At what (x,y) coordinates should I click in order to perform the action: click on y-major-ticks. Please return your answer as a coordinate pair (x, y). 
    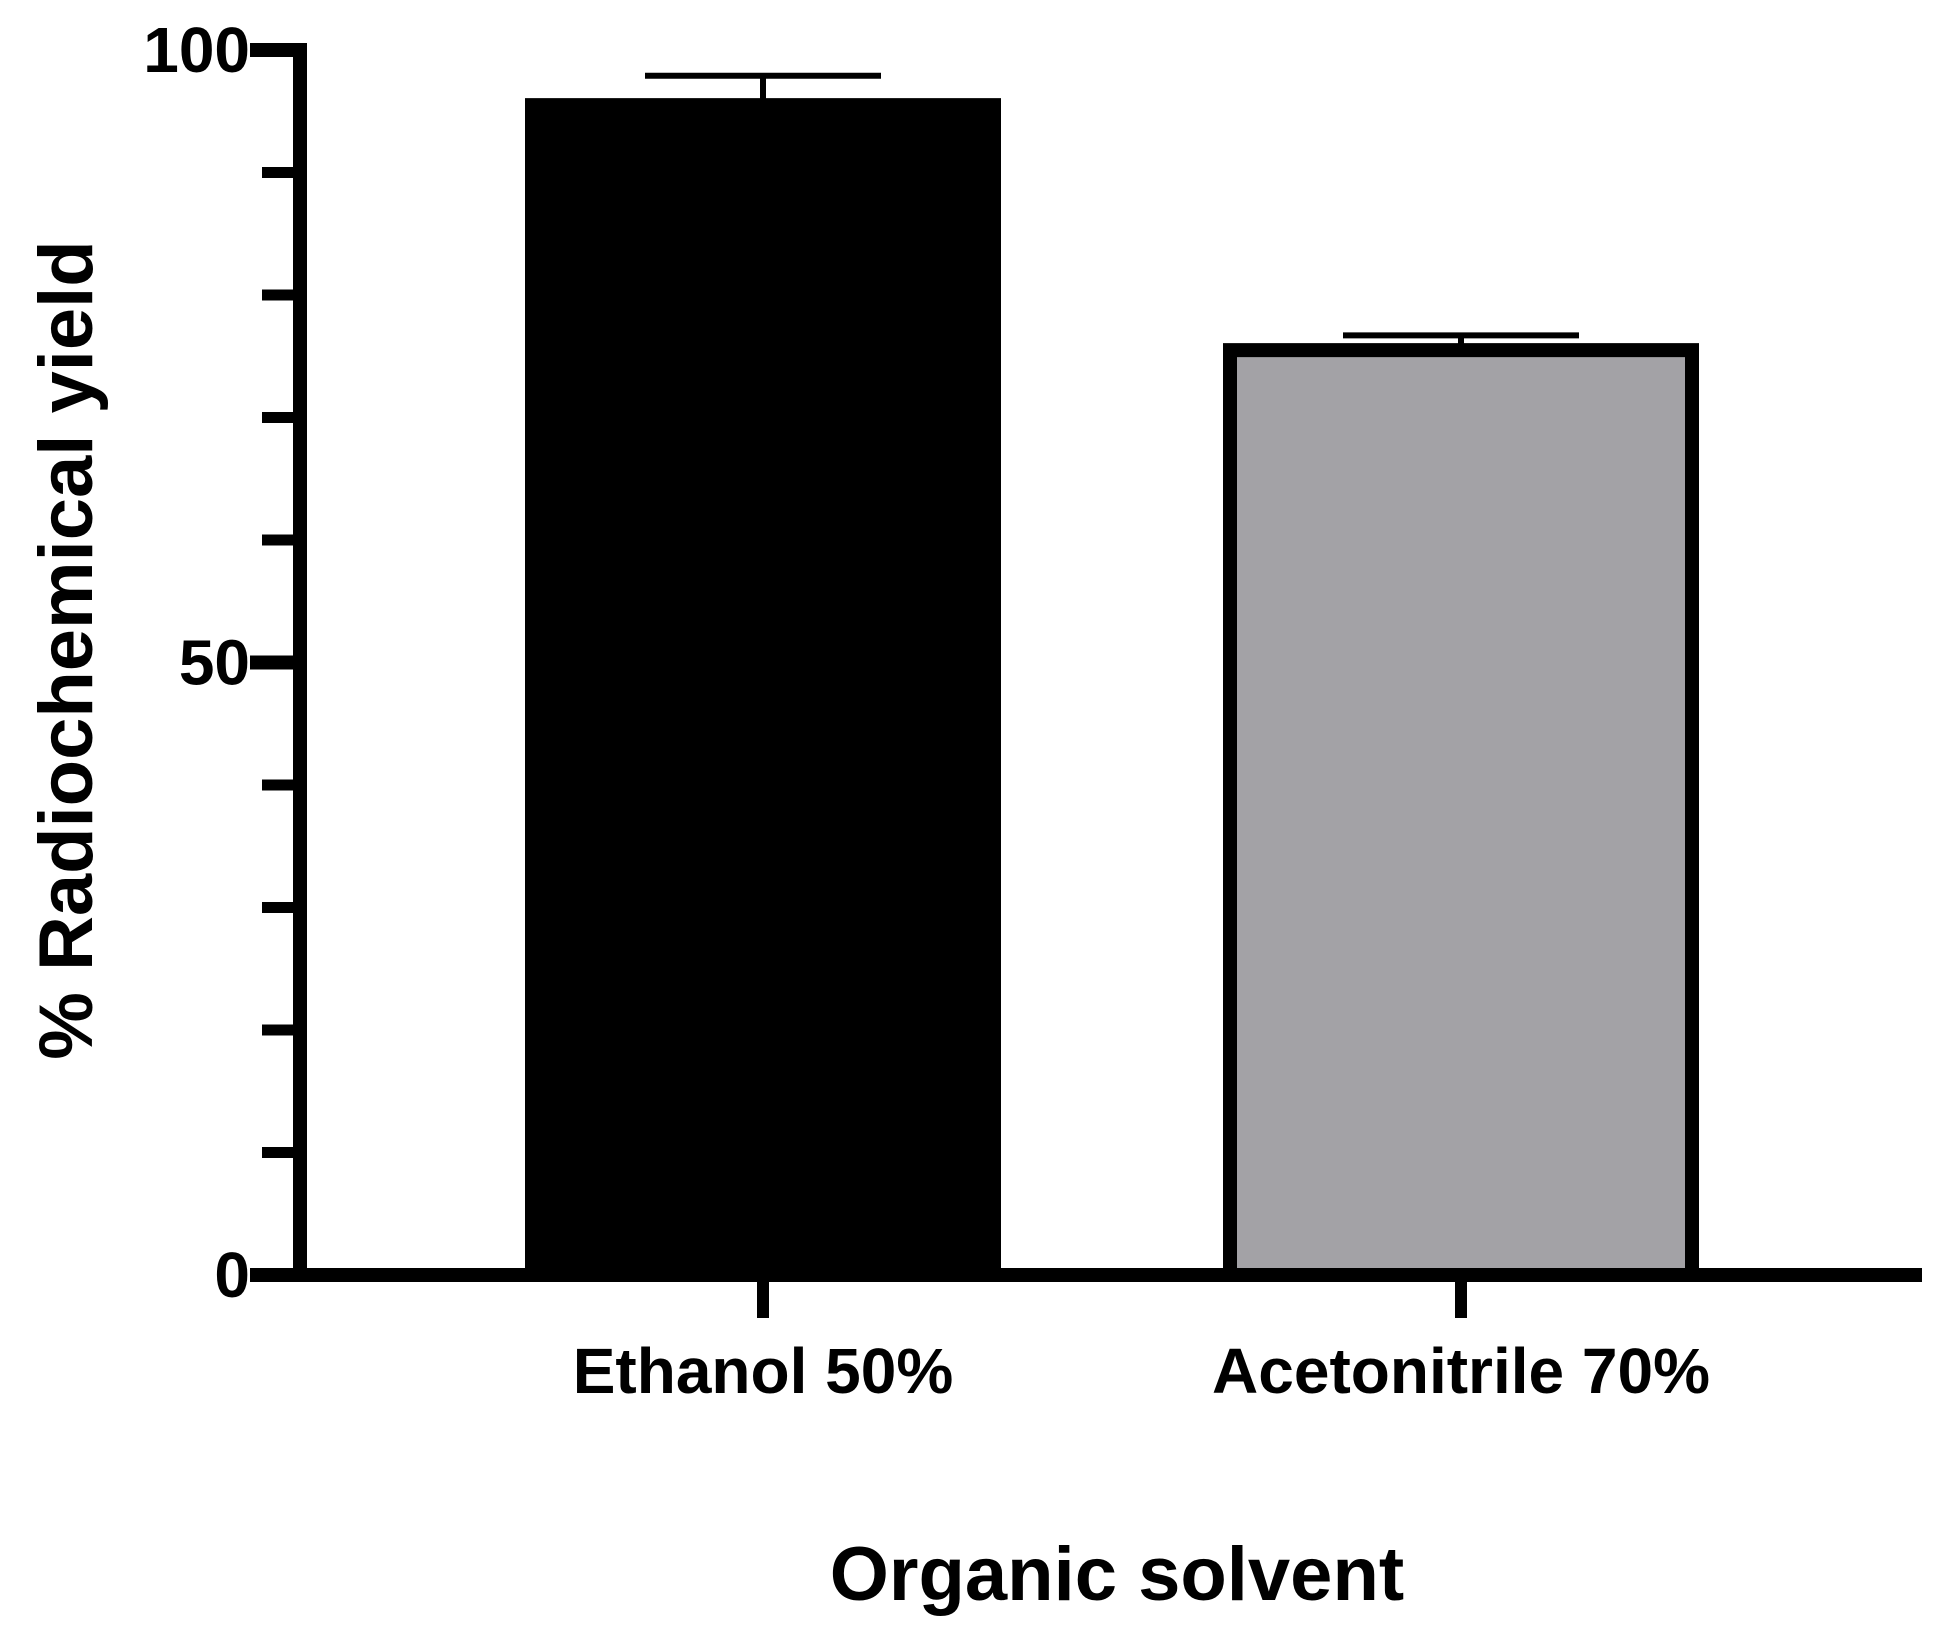
    Looking at the image, I should click on (275, 662).